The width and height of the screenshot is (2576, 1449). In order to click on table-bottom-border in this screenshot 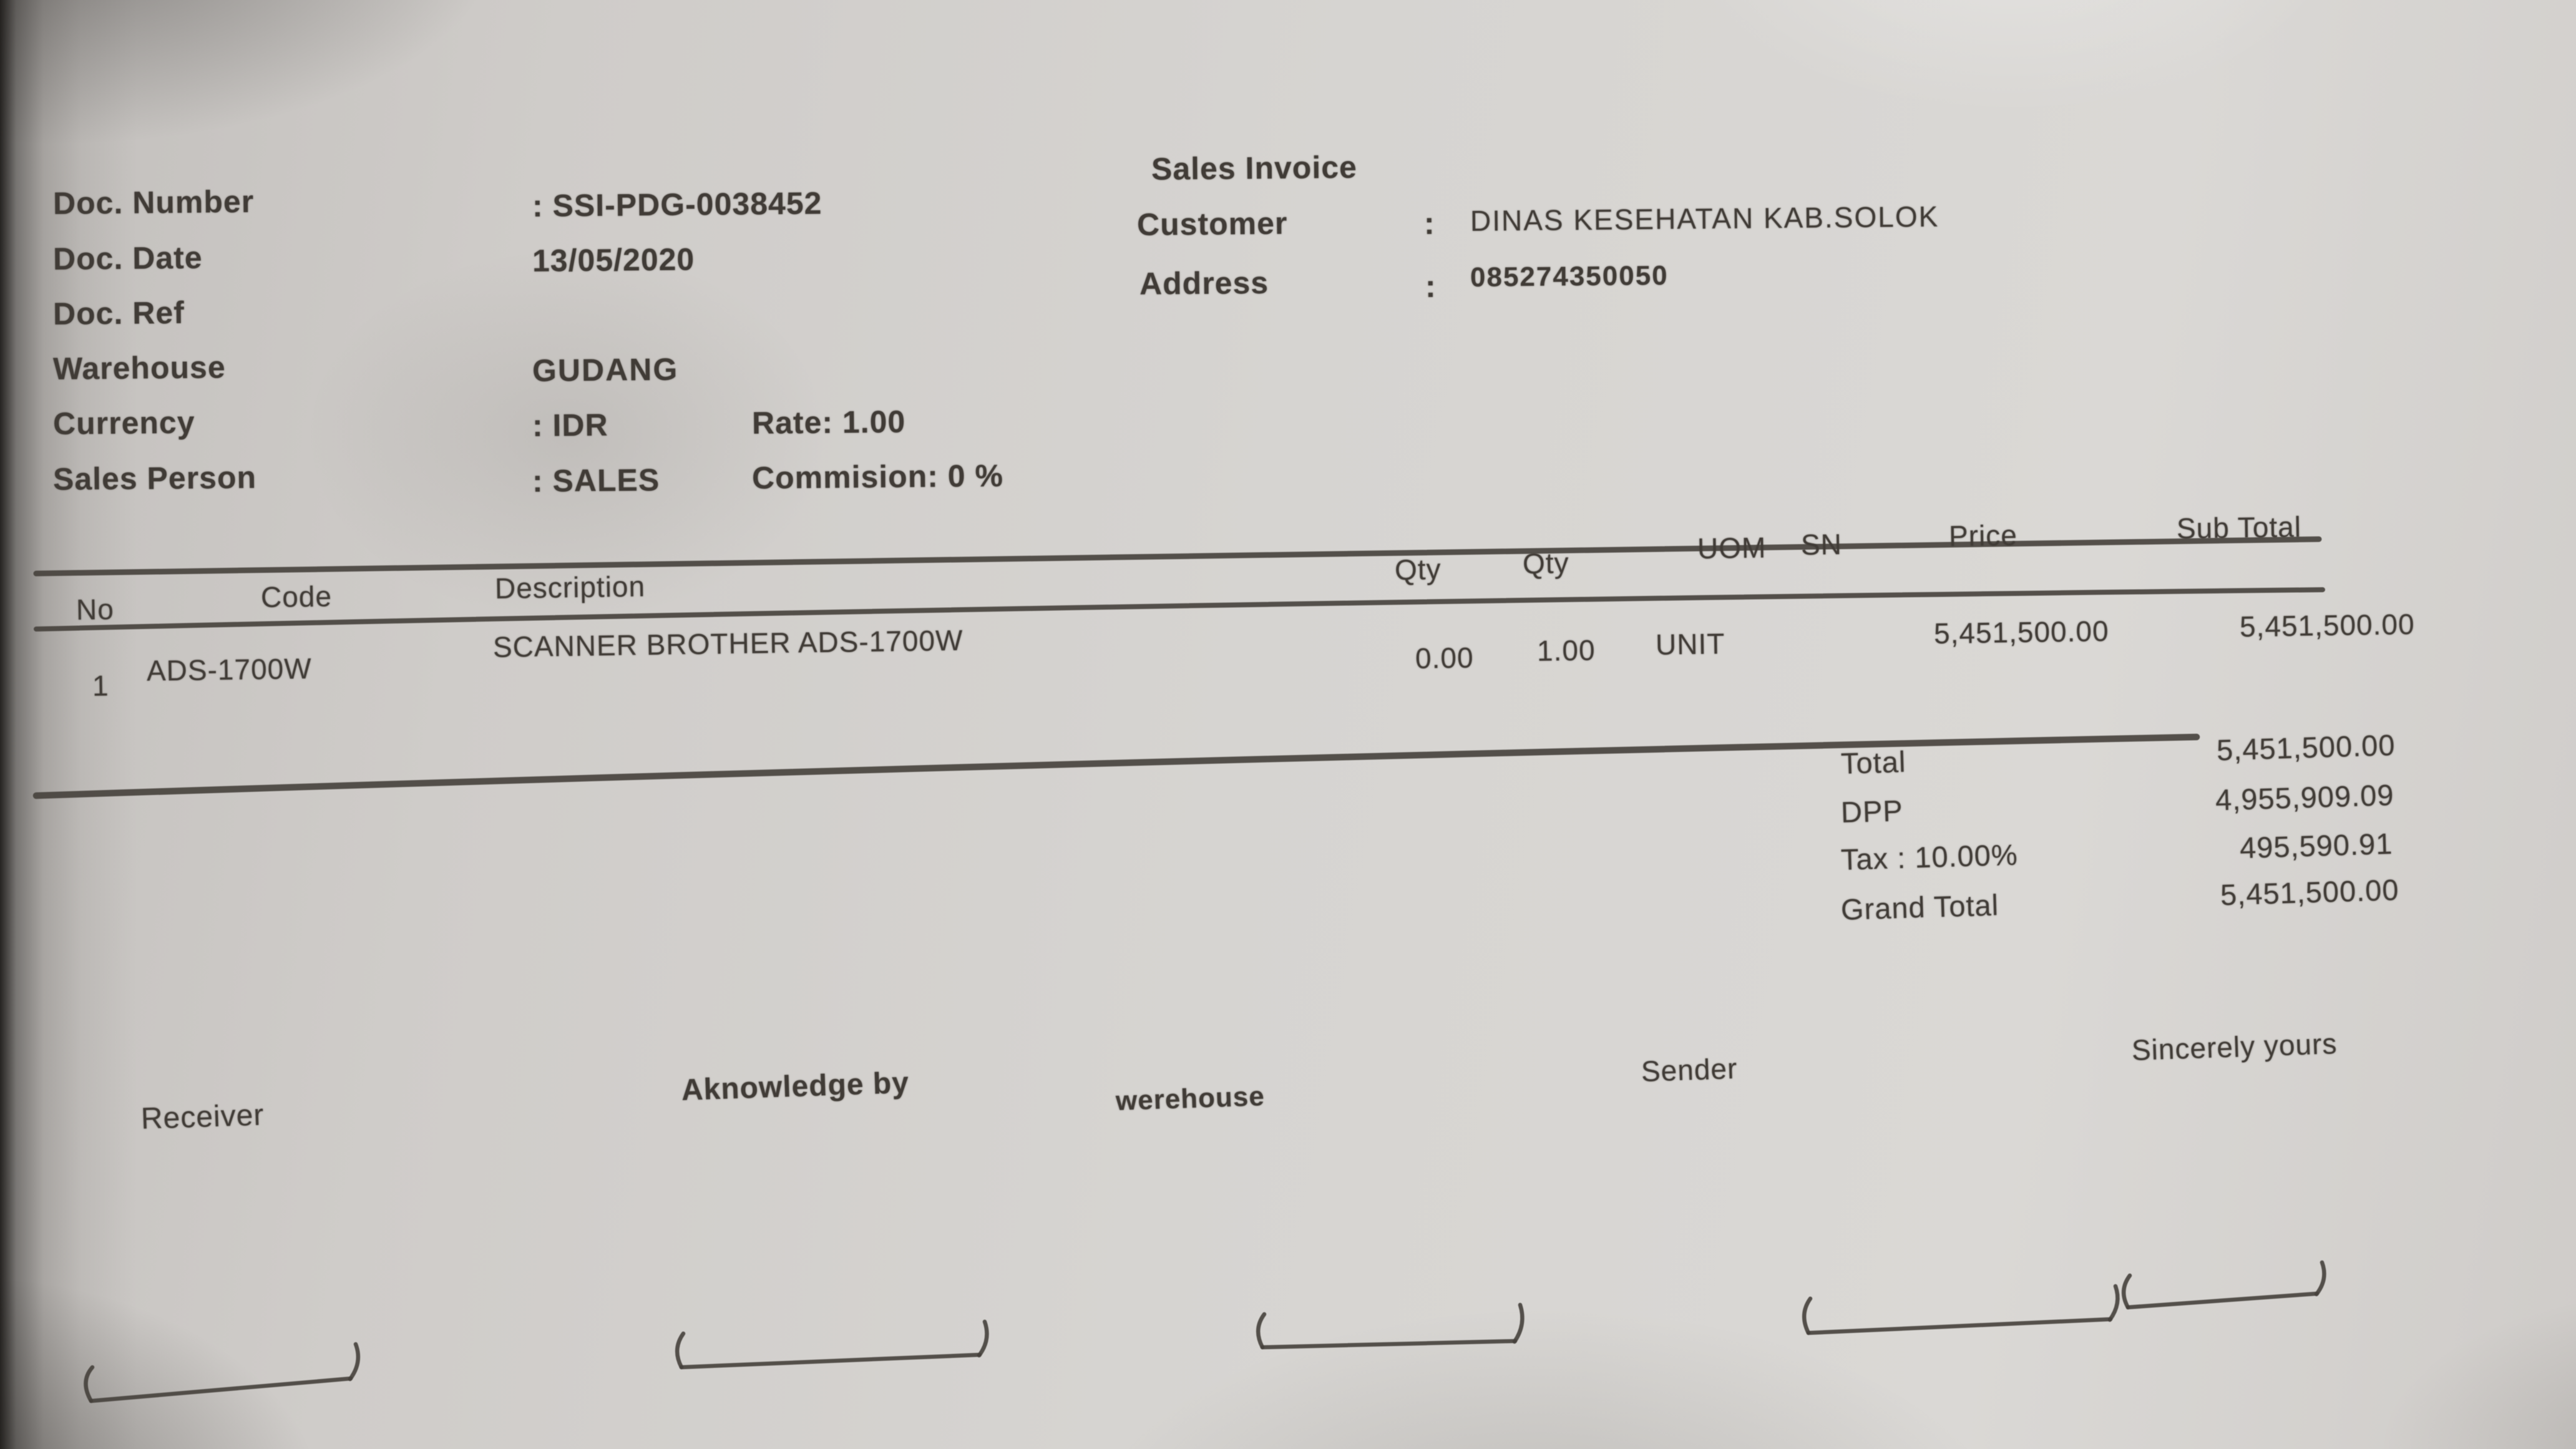, I will do `click(1116, 766)`.